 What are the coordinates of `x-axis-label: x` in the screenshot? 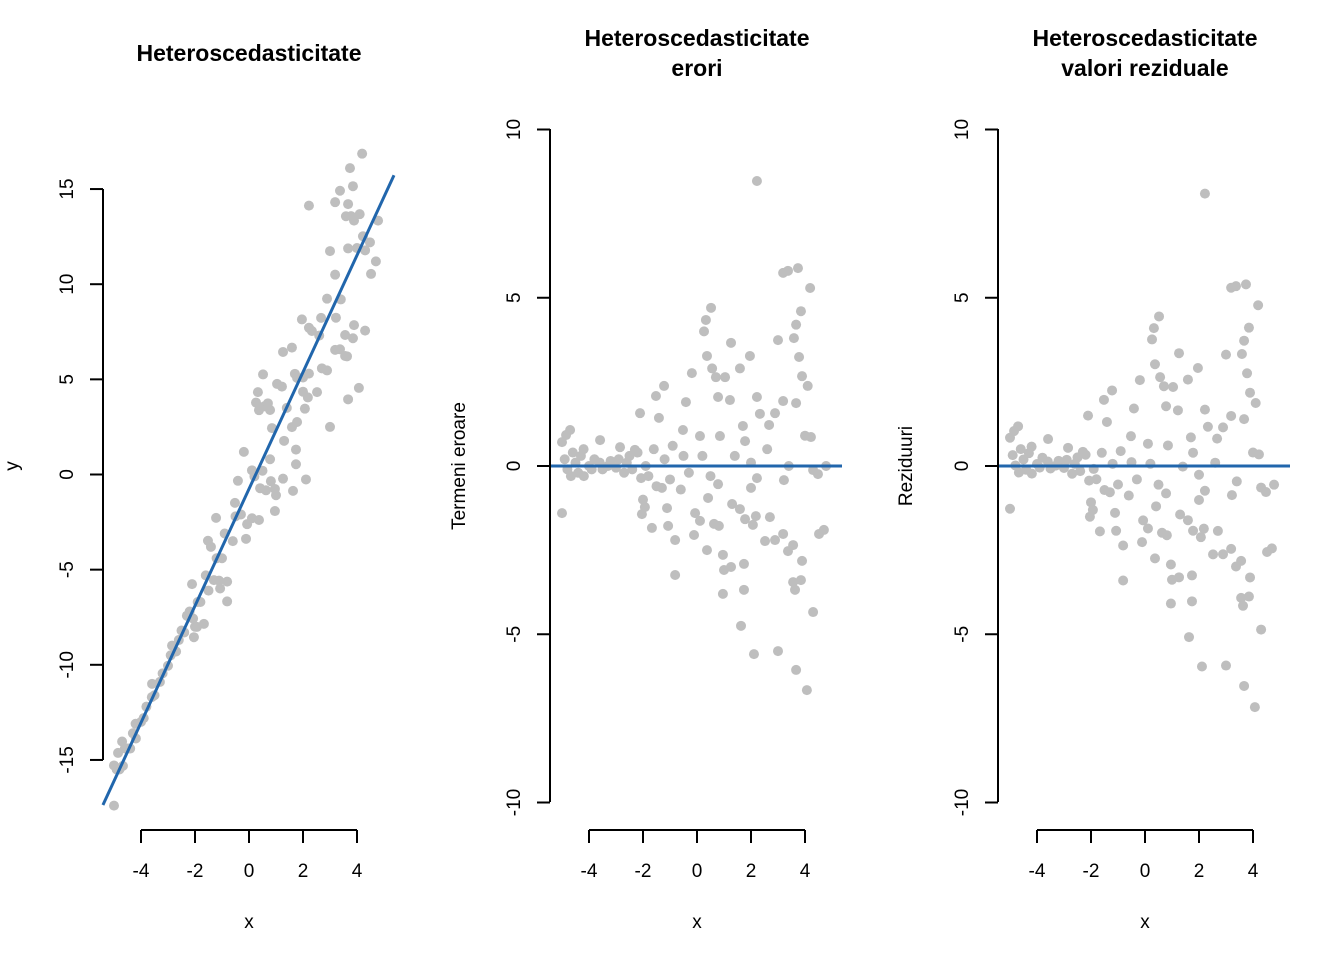 It's located at (249, 922).